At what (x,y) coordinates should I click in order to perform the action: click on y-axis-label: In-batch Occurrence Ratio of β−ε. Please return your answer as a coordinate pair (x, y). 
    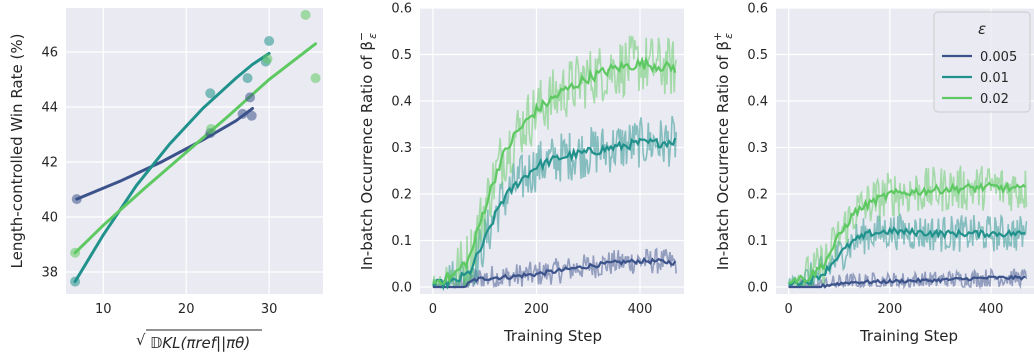
    Looking at the image, I should click on (367, 151).